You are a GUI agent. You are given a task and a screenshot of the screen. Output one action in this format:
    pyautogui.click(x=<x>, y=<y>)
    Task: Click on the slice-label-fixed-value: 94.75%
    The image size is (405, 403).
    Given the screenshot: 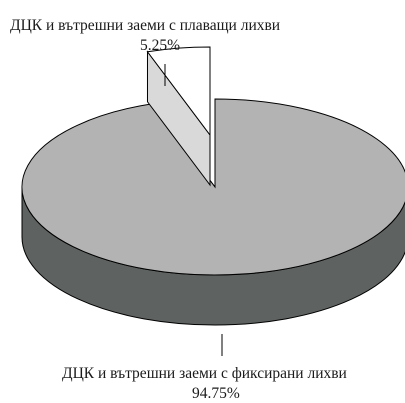 What is the action you would take?
    pyautogui.click(x=216, y=393)
    